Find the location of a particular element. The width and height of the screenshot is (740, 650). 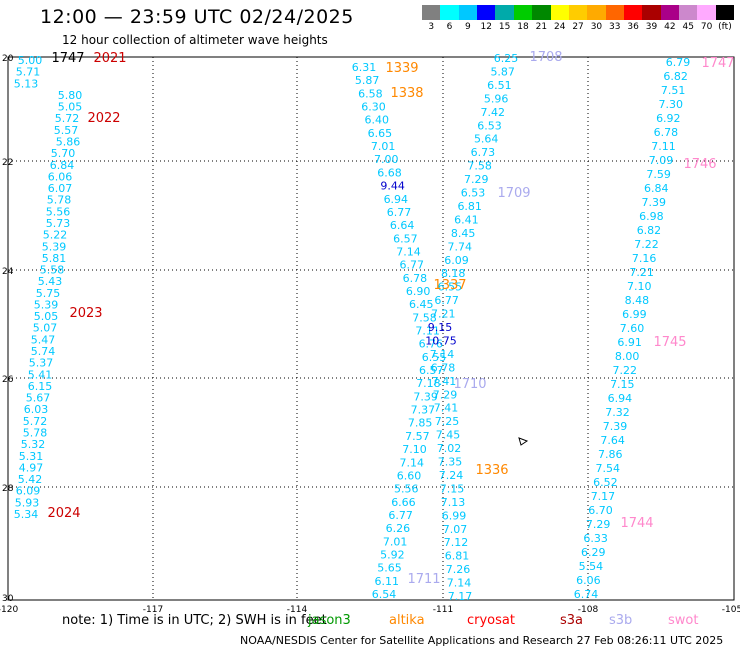

color-scale-label: 39 is located at coordinates (651, 27).